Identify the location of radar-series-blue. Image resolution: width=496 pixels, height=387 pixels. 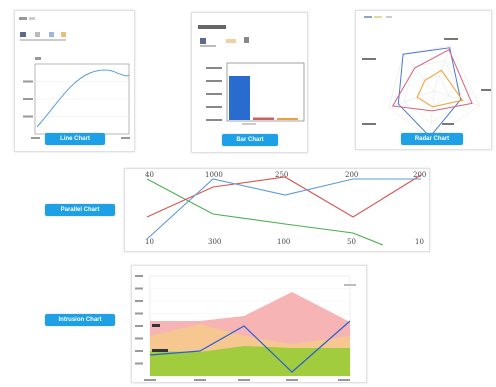
(429, 92).